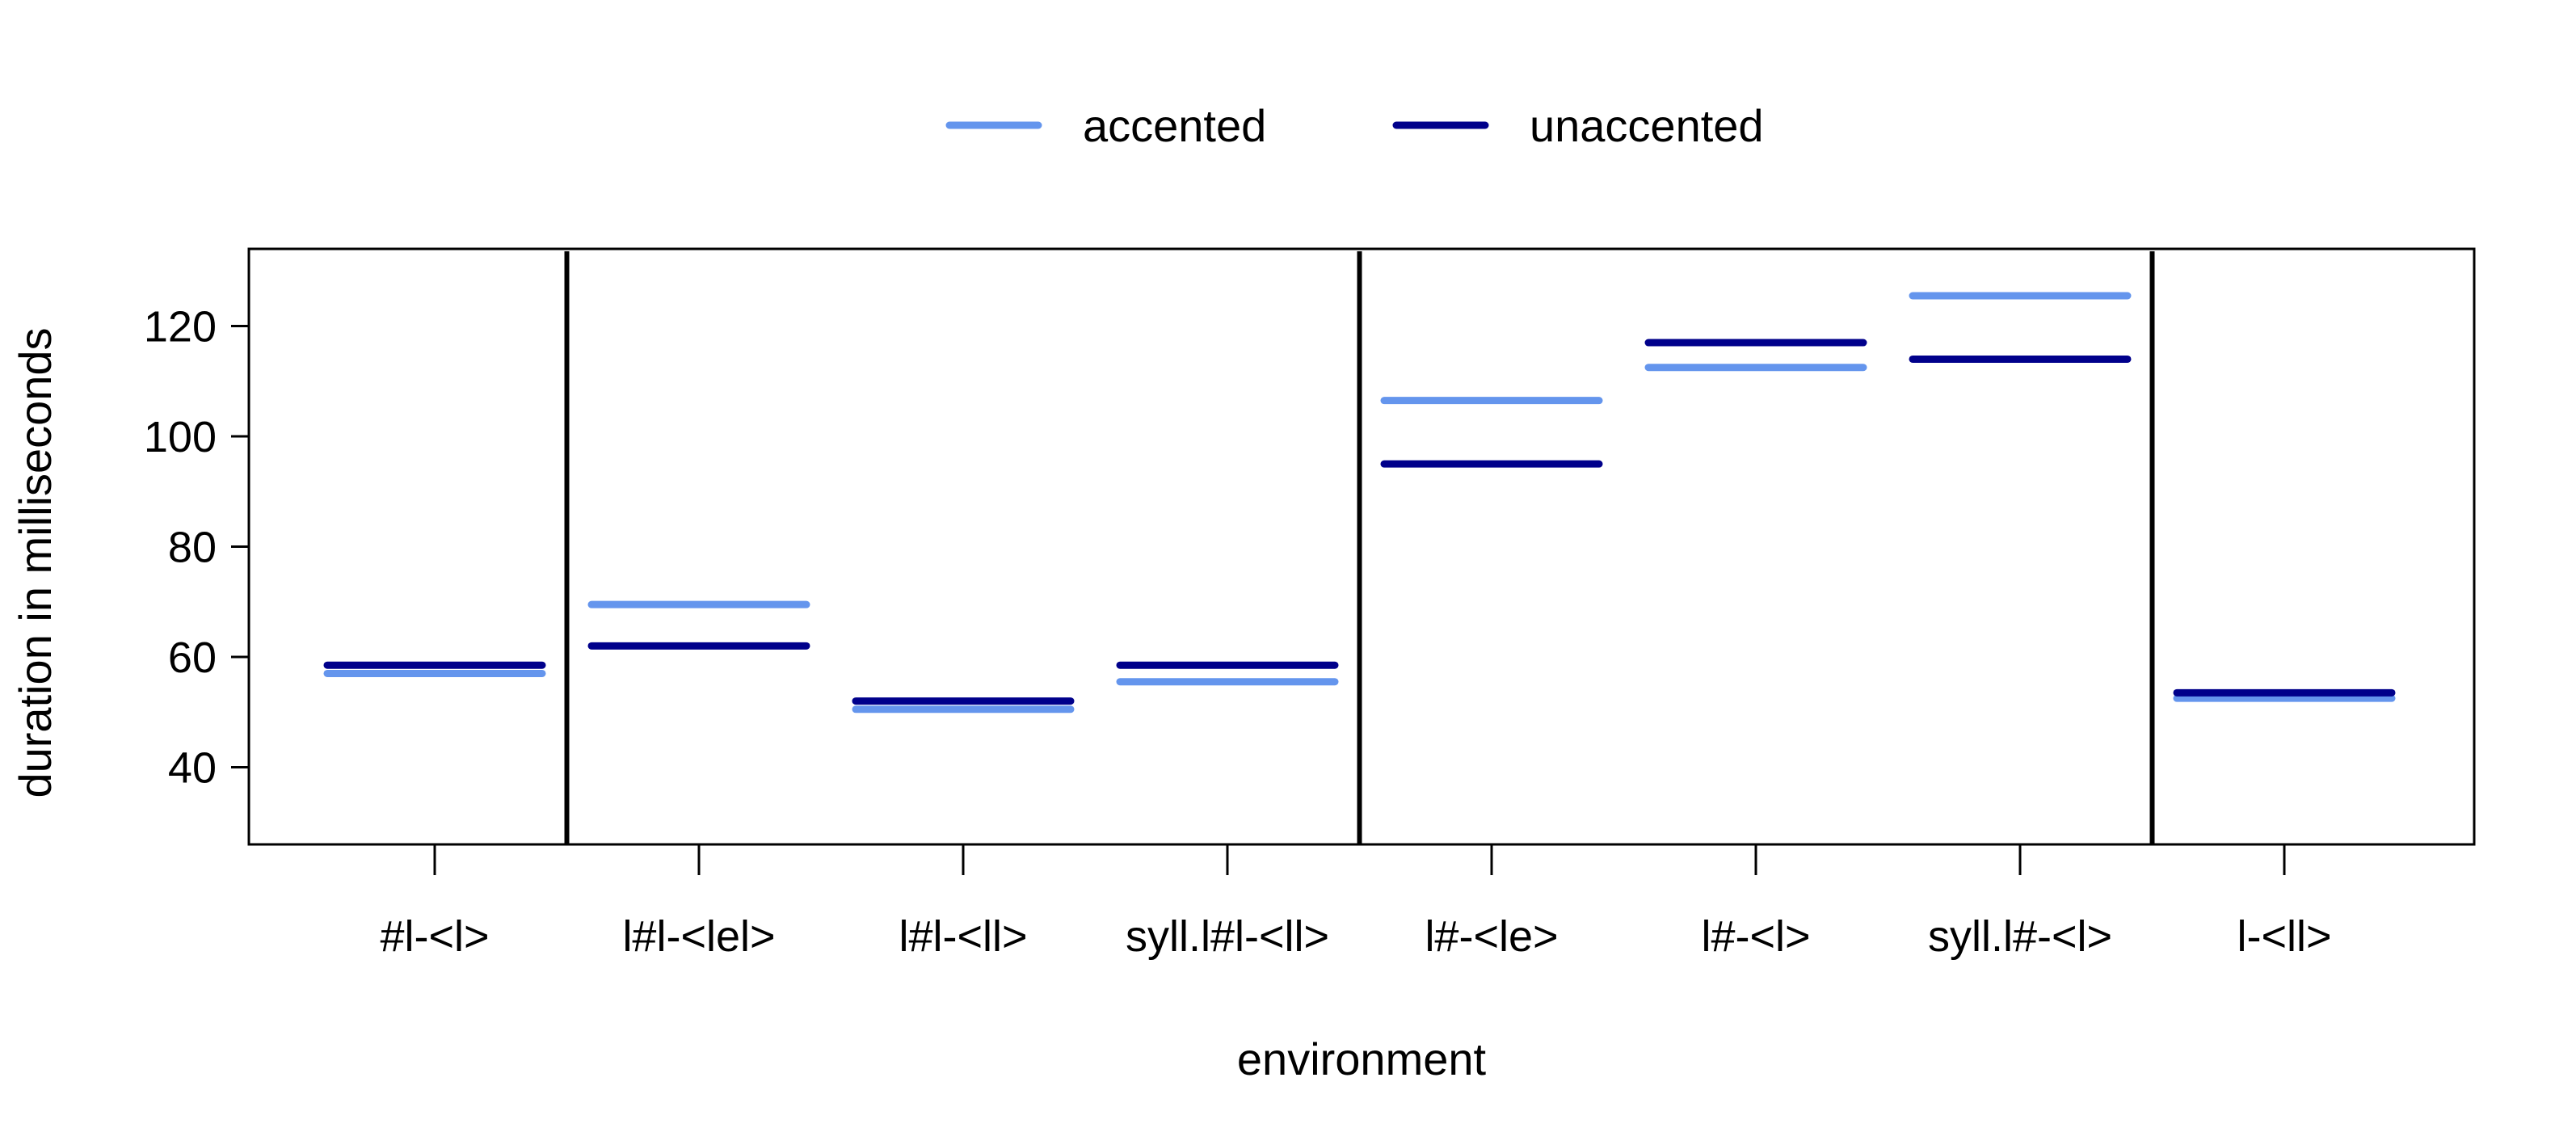 Image resolution: width=2576 pixels, height=1145 pixels. What do you see at coordinates (1362, 1058) in the screenshot?
I see `x-axis-title: environment` at bounding box center [1362, 1058].